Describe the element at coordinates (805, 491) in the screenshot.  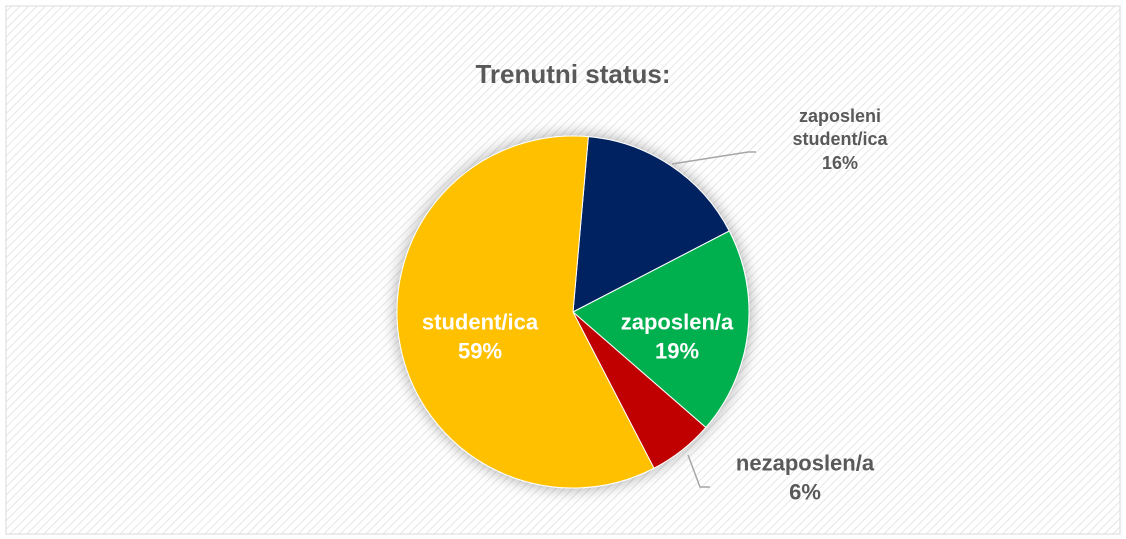
I see `label-value: 6%` at that location.